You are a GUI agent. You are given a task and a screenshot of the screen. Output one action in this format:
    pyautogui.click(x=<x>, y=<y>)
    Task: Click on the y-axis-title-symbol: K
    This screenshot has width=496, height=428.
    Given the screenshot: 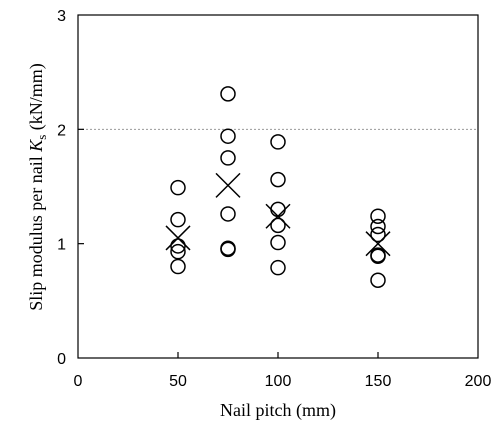 What is the action you would take?
    pyautogui.click(x=36, y=146)
    